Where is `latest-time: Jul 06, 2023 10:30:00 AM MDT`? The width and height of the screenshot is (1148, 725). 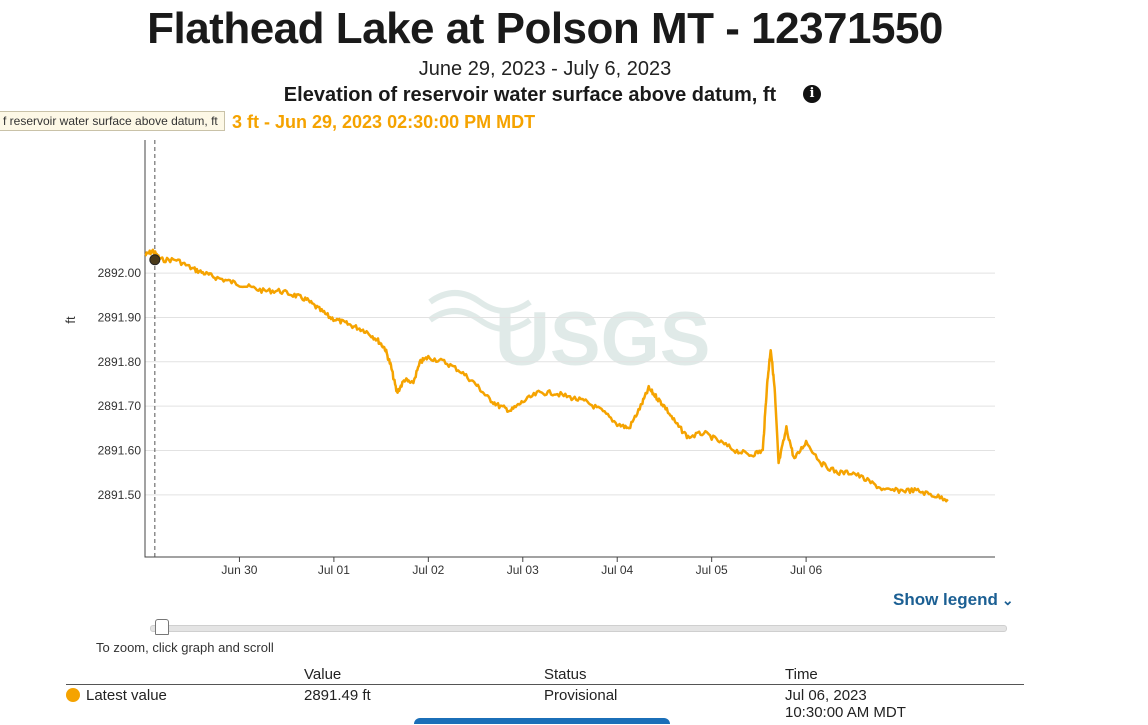
latest-time: Jul 06, 2023 10:30:00 AM MDT is located at coordinates (845, 704).